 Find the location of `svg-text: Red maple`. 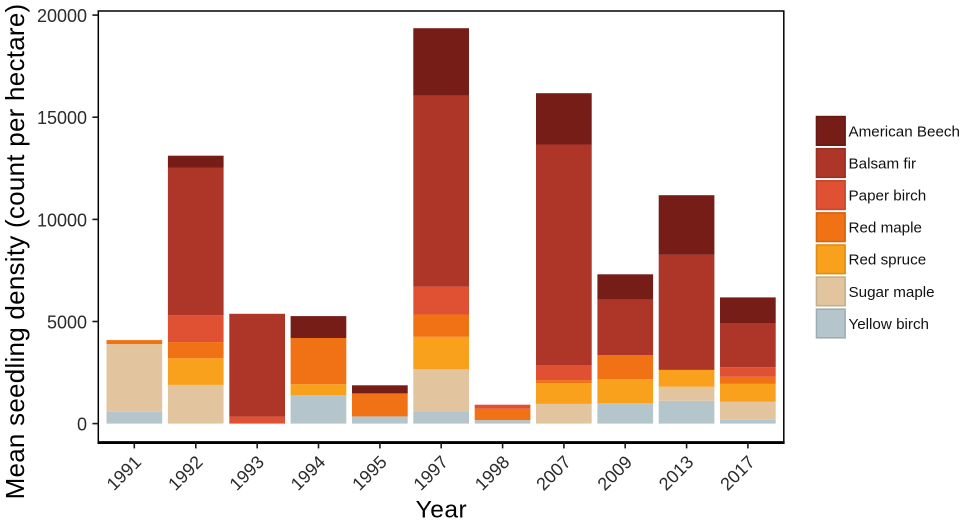

svg-text: Red maple is located at coordinates (885, 228).